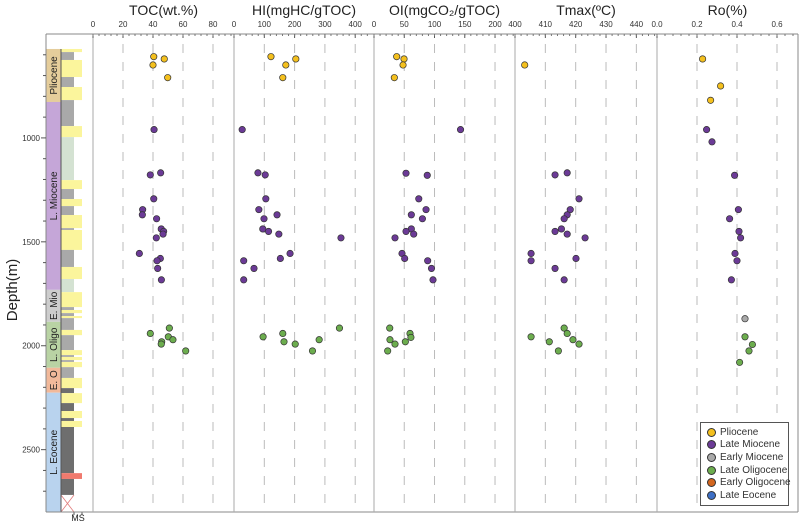 Image resolution: width=800 pixels, height=524 pixels. I want to click on epoch-label: E. O, so click(54, 380).